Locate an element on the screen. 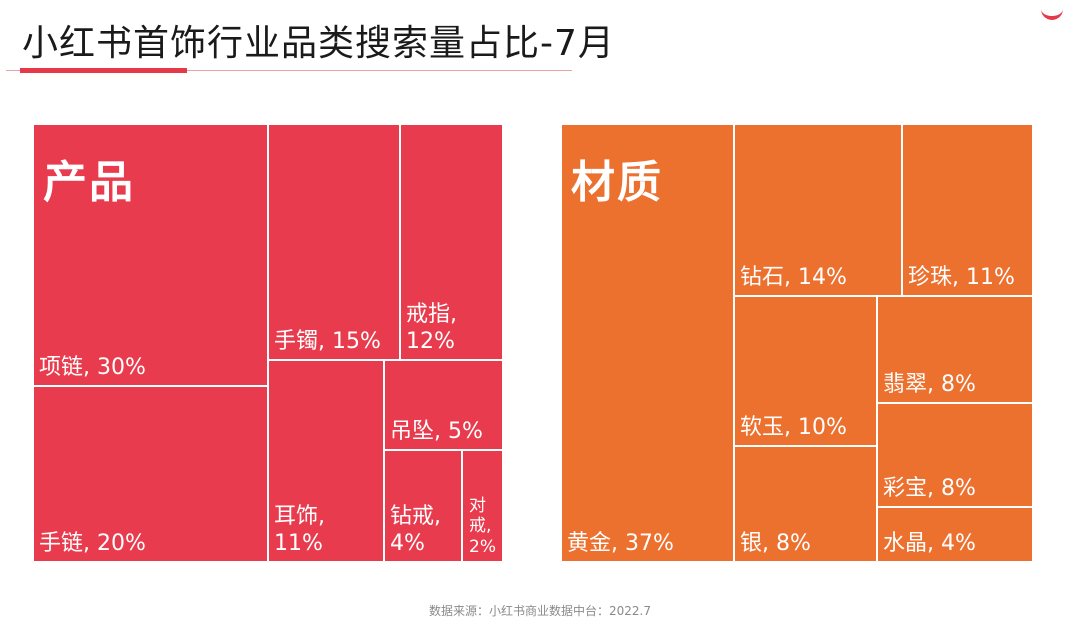  material-heading: 材质 is located at coordinates (617, 182).